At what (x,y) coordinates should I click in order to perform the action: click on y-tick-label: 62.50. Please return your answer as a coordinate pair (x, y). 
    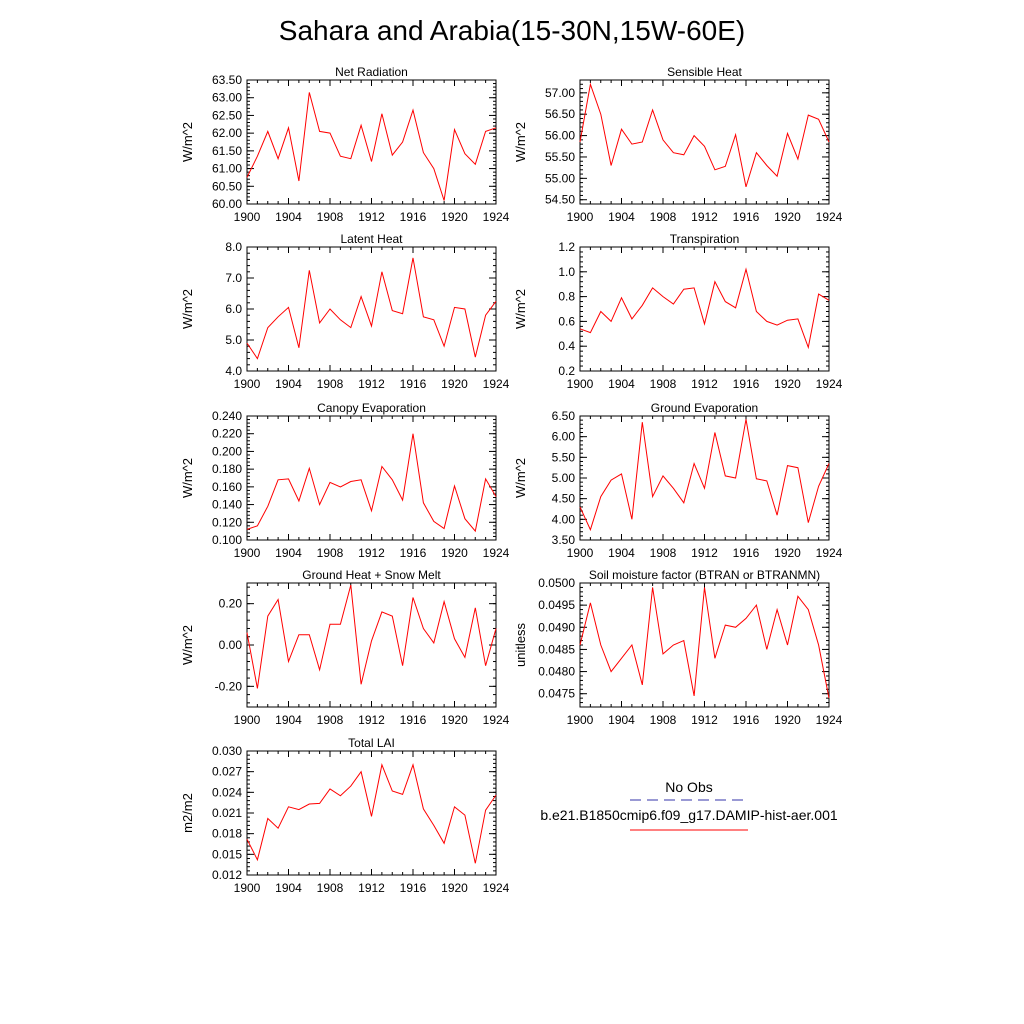
    Looking at the image, I should click on (227, 115).